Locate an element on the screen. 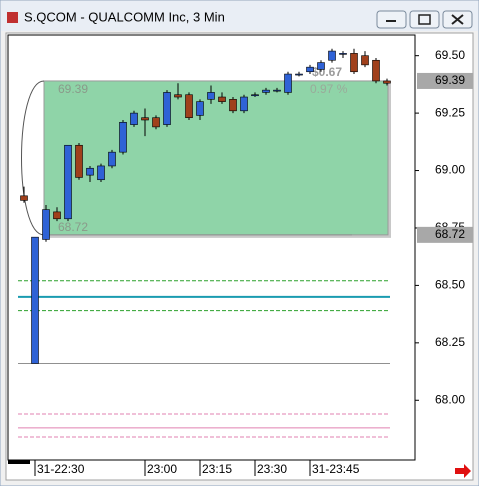  window-buttons is located at coordinates (424, 19).